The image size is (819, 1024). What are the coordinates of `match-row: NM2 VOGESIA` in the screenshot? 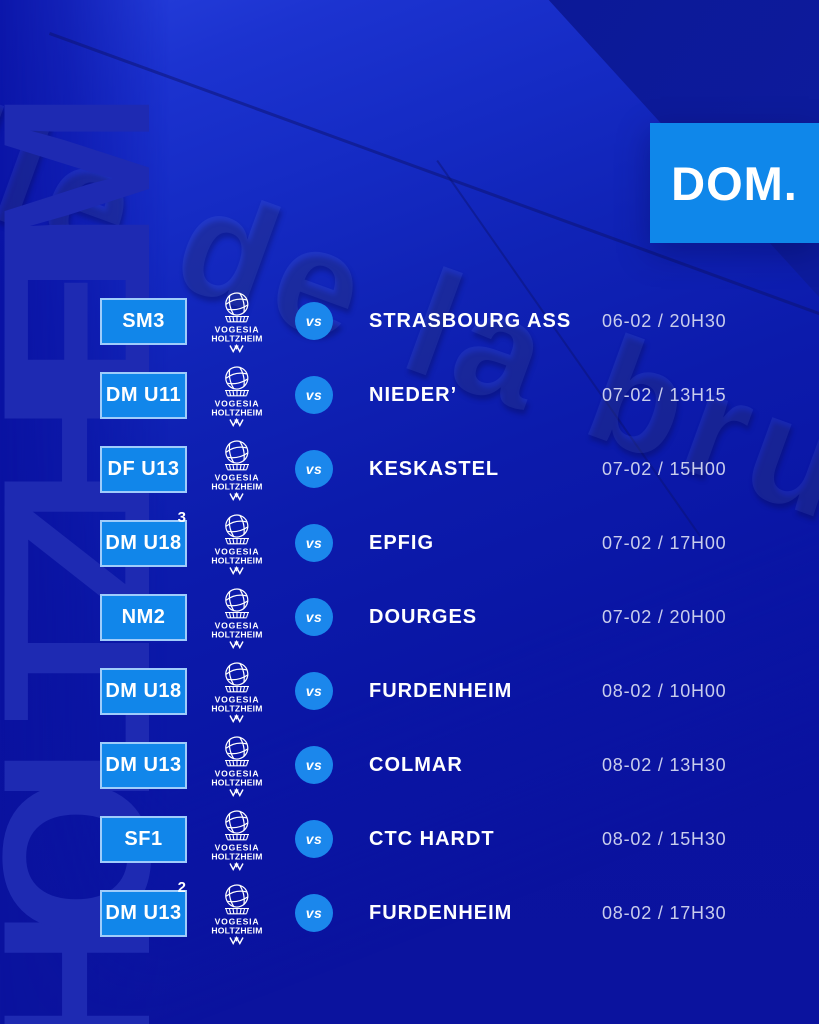 It's located at (459, 618).